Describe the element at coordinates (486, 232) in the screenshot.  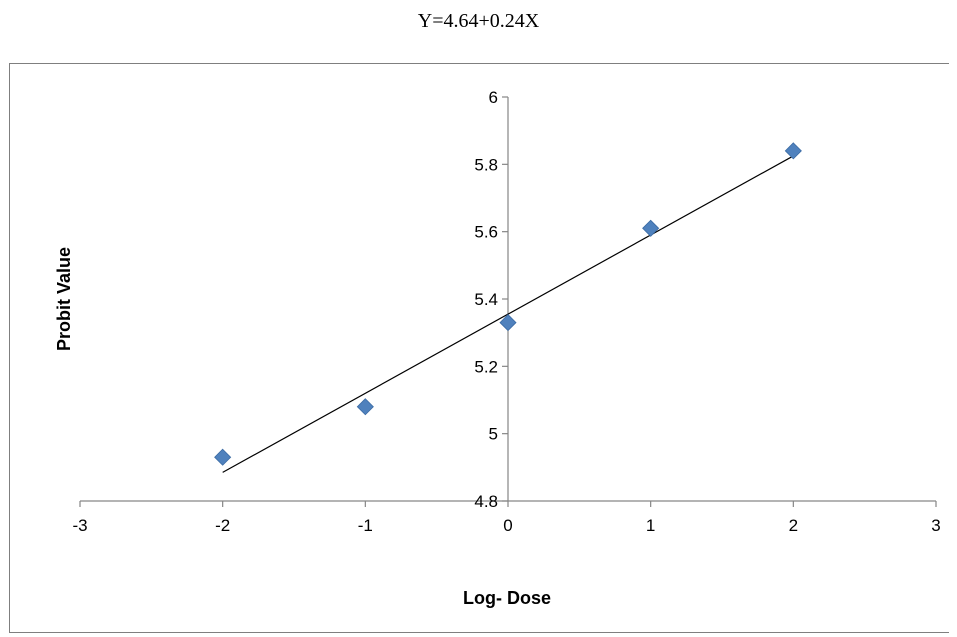
I see `y-tick-label: 5.6` at that location.